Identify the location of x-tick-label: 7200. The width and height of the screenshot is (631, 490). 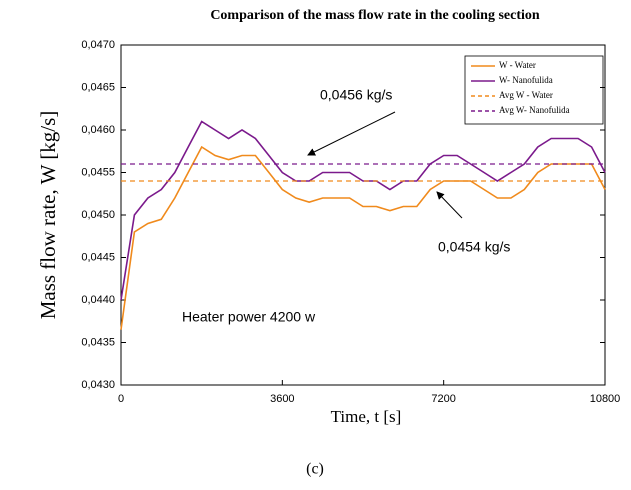
(443, 399).